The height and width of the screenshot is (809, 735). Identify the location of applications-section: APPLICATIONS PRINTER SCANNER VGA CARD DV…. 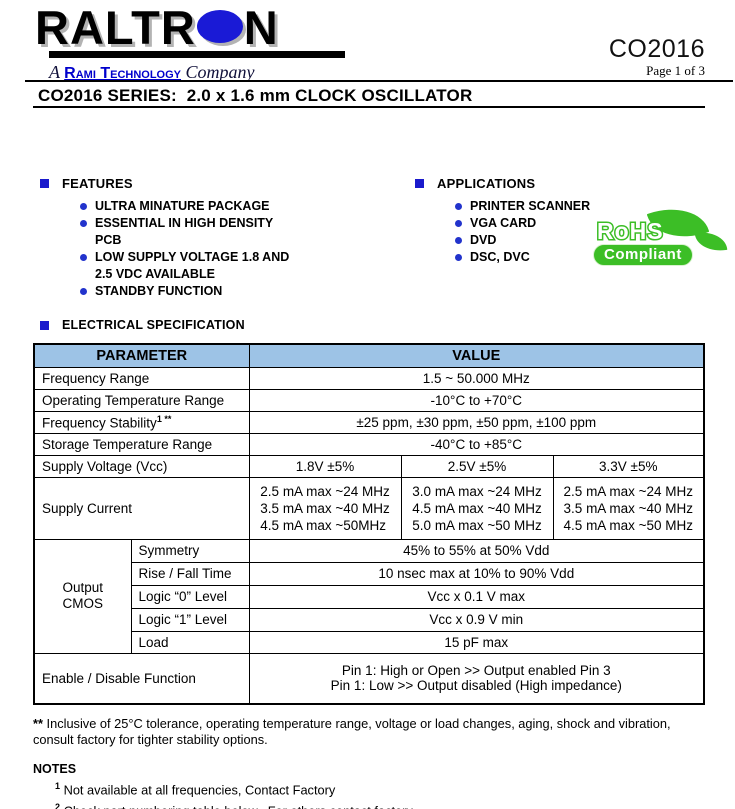
(515, 221).